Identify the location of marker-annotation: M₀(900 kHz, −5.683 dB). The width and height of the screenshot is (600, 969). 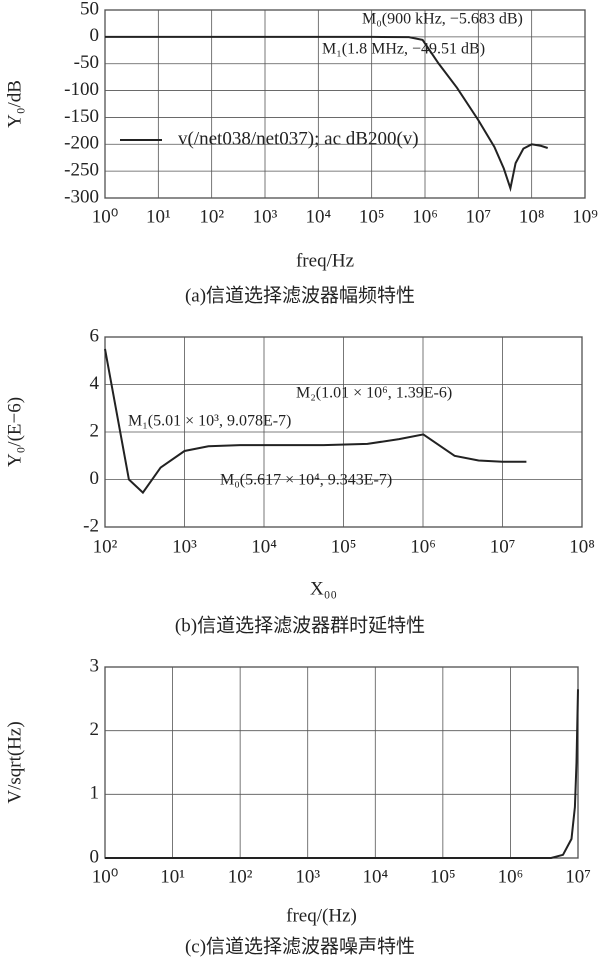
(442, 19).